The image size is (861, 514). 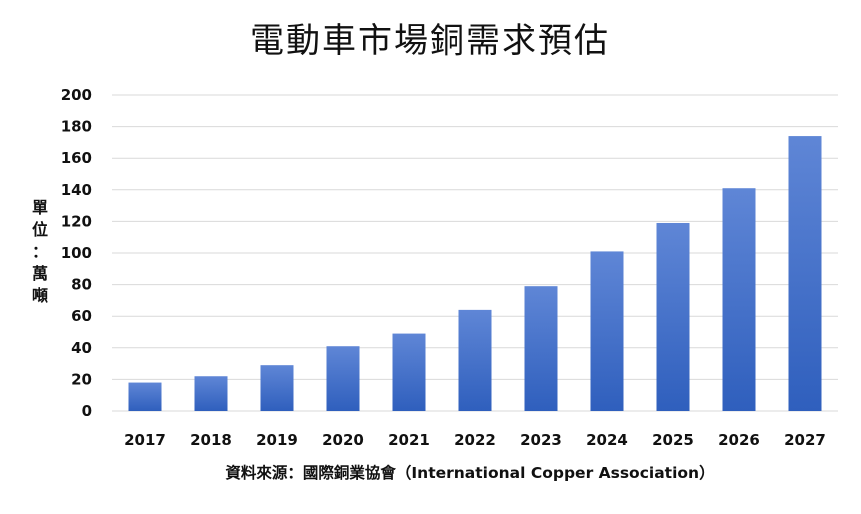 I want to click on y-tick-label: 0, so click(x=87, y=411).